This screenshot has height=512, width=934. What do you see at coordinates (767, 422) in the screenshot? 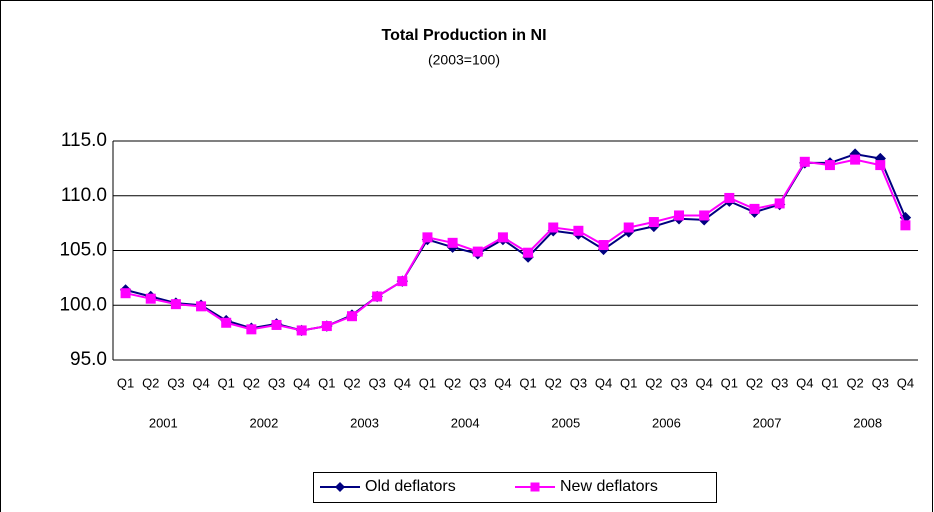
I see `year-label: 2007` at bounding box center [767, 422].